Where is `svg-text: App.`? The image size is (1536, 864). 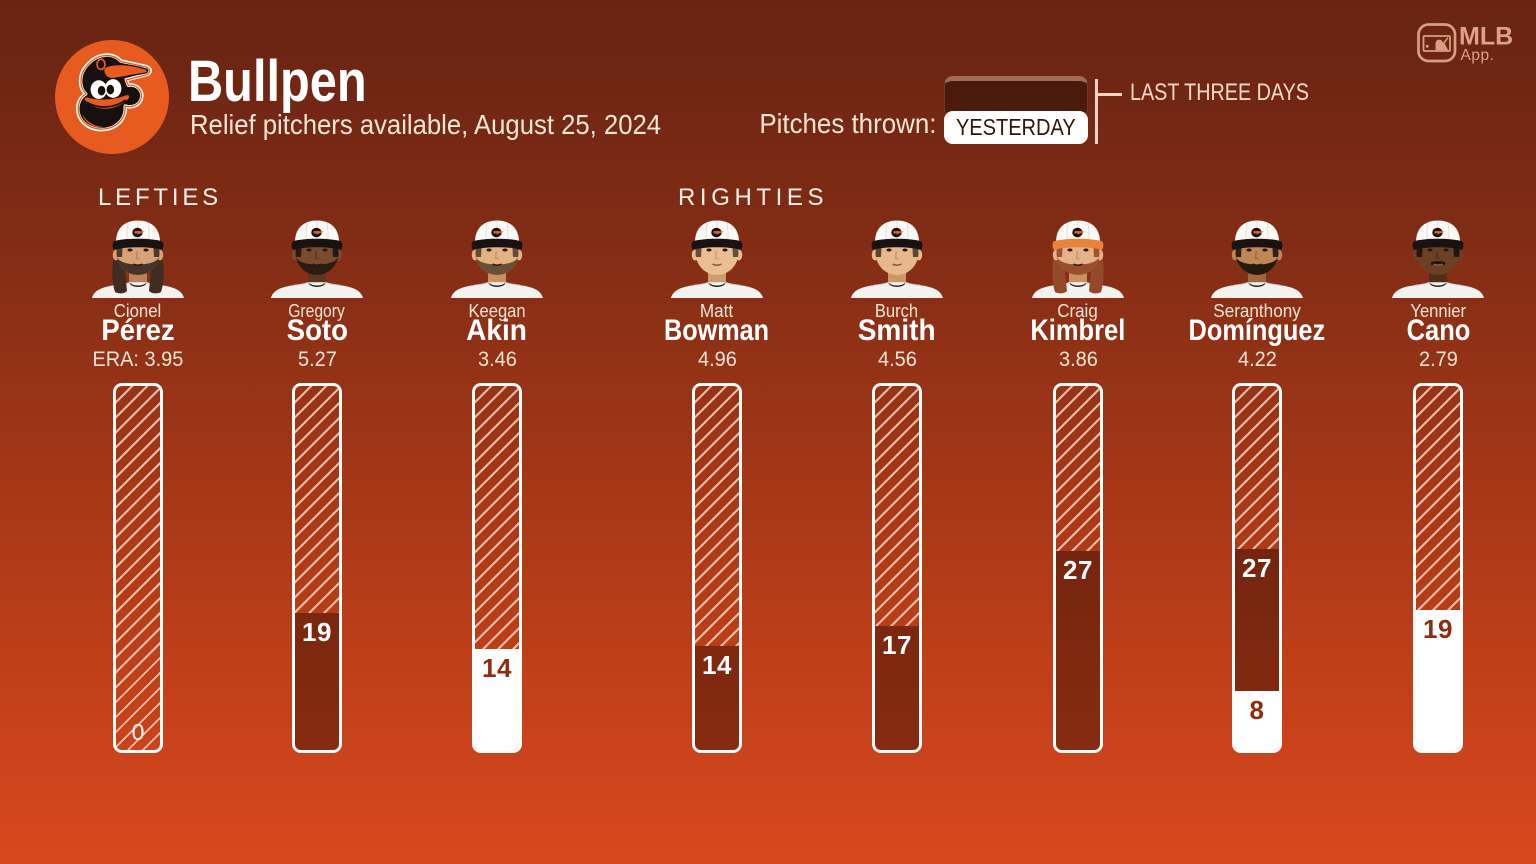
svg-text: App. is located at coordinates (1478, 55).